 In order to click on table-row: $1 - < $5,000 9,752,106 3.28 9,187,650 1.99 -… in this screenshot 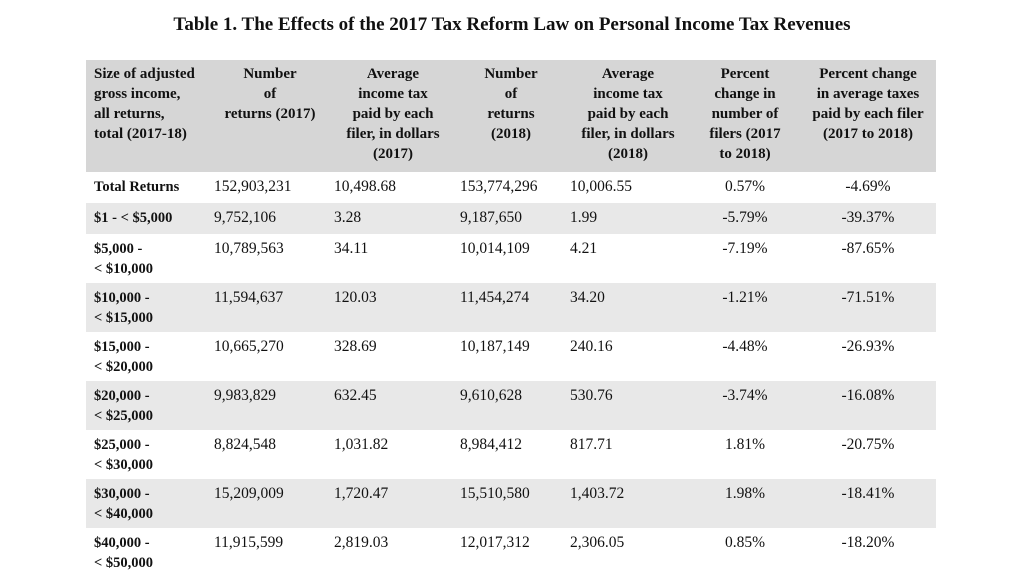, I will do `click(511, 218)`.